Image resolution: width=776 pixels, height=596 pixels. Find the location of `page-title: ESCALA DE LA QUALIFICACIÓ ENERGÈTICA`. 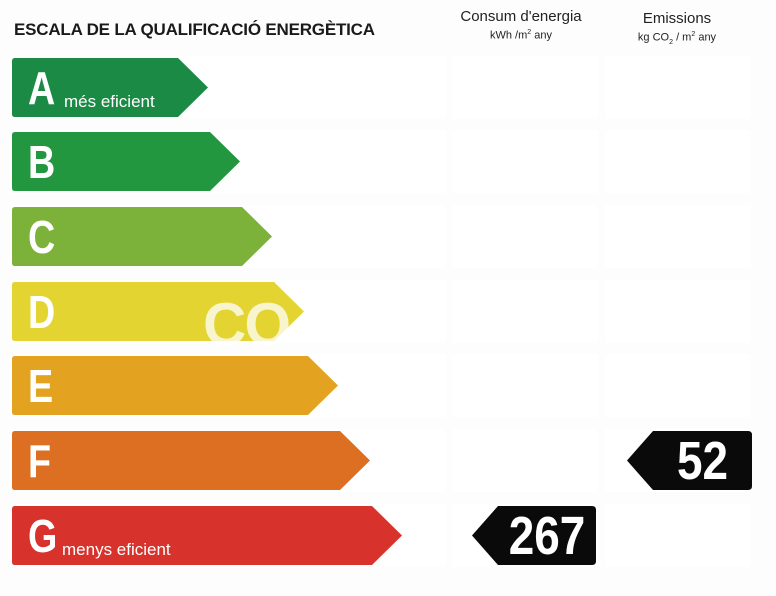

page-title: ESCALA DE LA QUALIFICACIÓ ENERGÈTICA is located at coordinates (194, 29).